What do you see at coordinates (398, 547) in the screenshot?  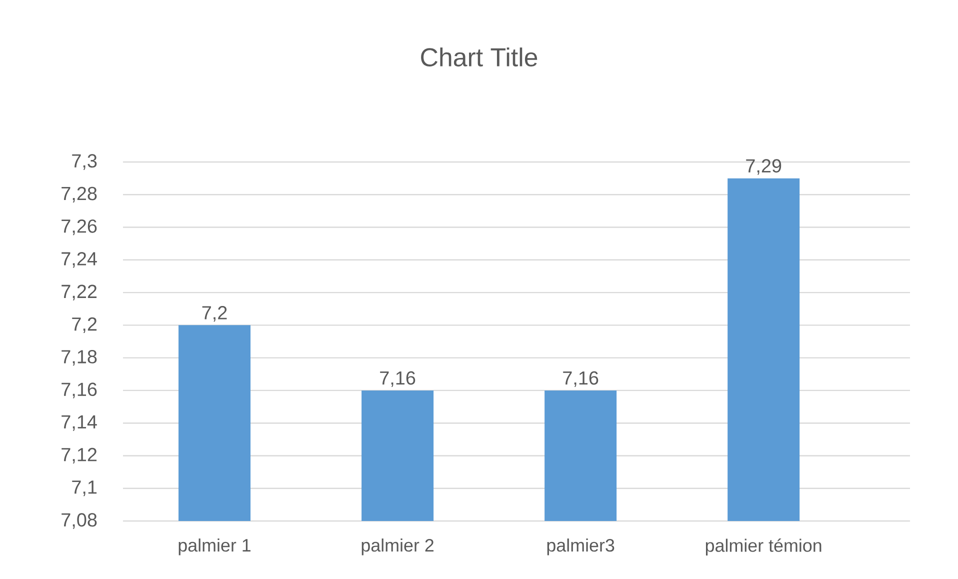 I see `x-tick-label: palmier 2` at bounding box center [398, 547].